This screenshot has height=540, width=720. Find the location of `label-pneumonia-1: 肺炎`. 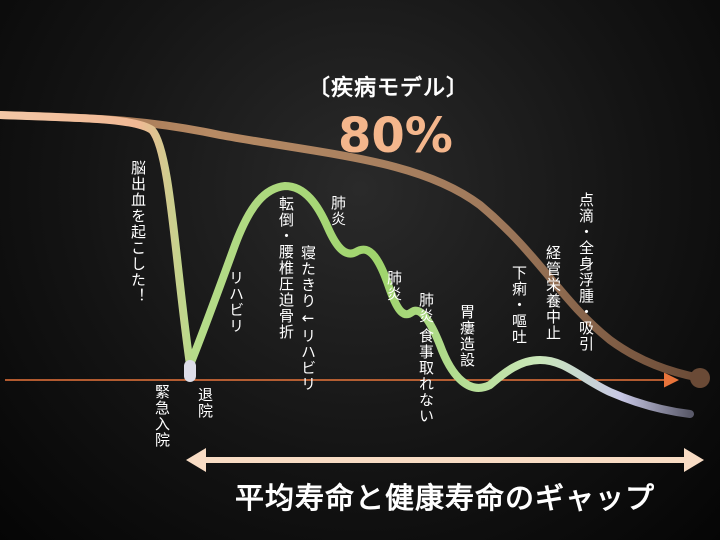

label-pneumonia-1: 肺炎 is located at coordinates (338, 211).